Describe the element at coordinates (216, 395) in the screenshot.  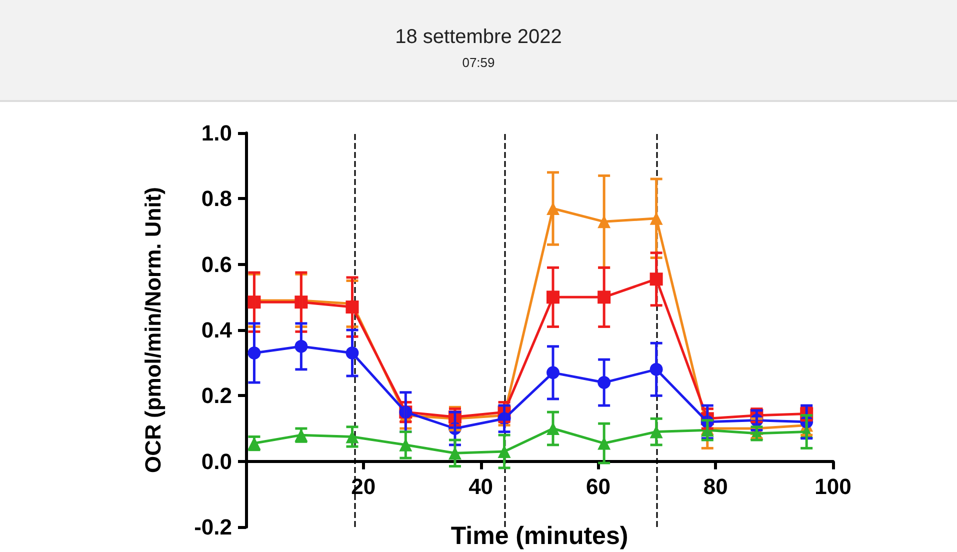
I see `y-tick-label: 0.2` at that location.